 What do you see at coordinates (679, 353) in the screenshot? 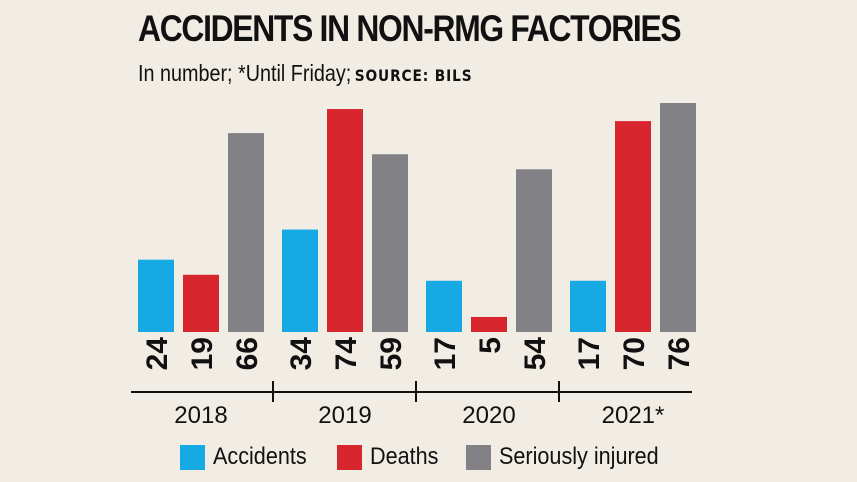
I see `data-label: 76` at bounding box center [679, 353].